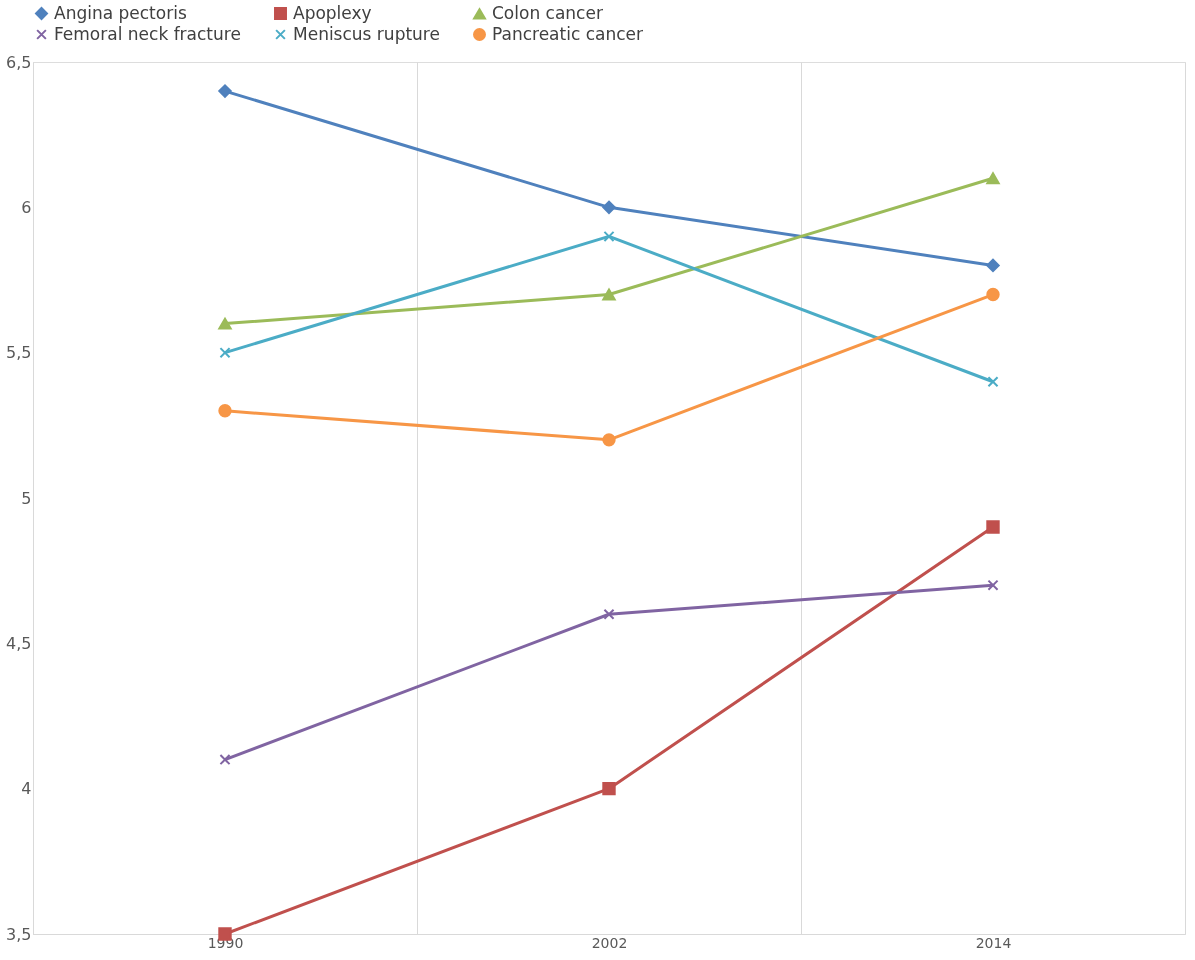 This screenshot has width=1195, height=960. What do you see at coordinates (19, 353) in the screenshot?
I see `y-tick-label: 5,5` at bounding box center [19, 353].